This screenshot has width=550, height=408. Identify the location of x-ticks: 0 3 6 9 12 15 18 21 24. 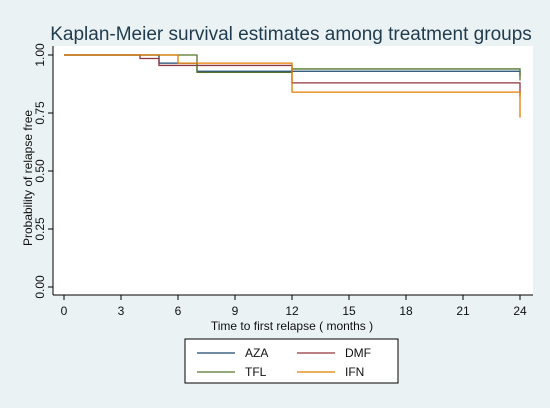
(294, 306).